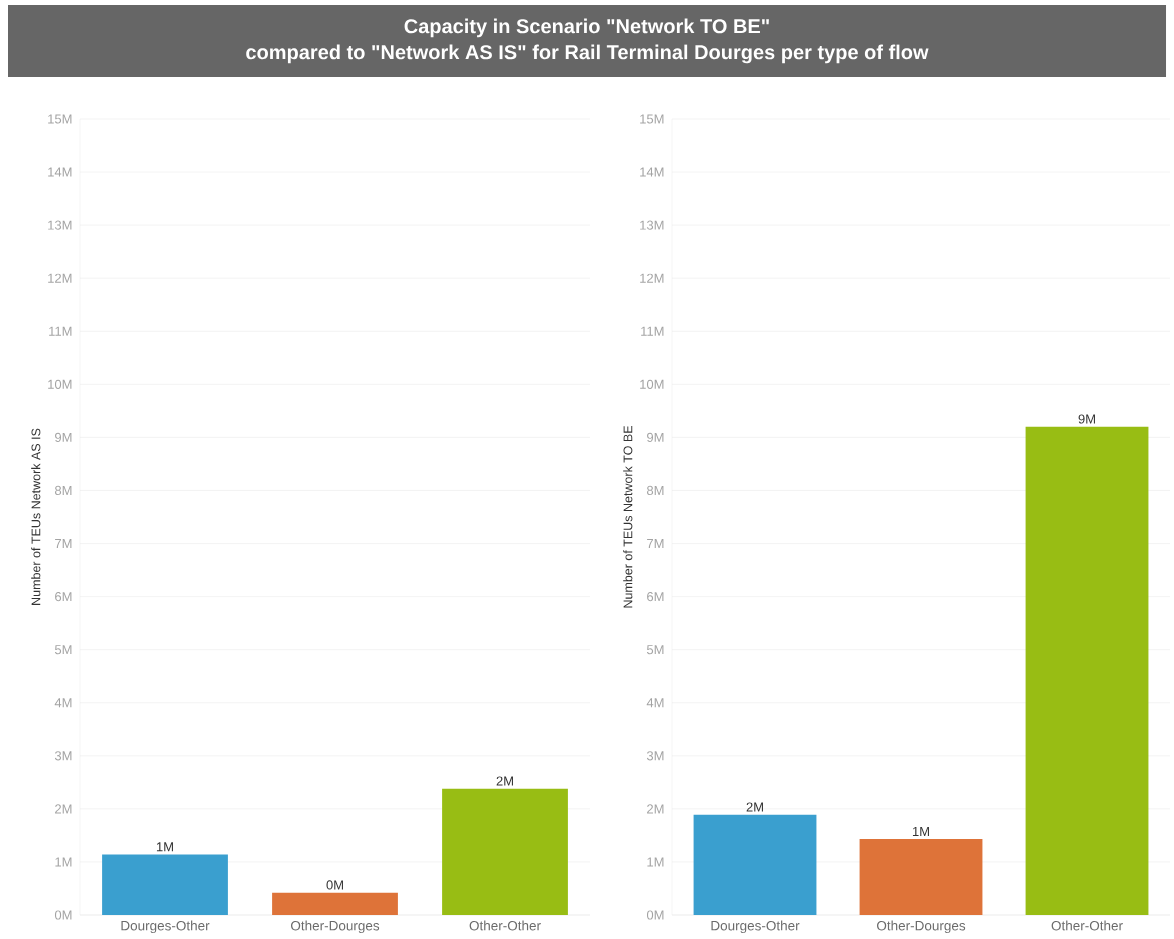 Image resolution: width=1174 pixels, height=939 pixels. I want to click on y-axis-title: Number of TEUs Network AS IS, so click(36, 516).